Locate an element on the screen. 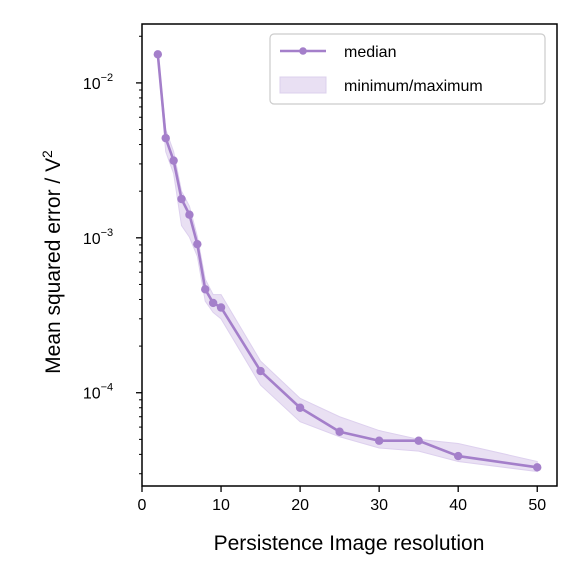 This screenshot has width=580, height=580. legend-median-marker is located at coordinates (303, 51).